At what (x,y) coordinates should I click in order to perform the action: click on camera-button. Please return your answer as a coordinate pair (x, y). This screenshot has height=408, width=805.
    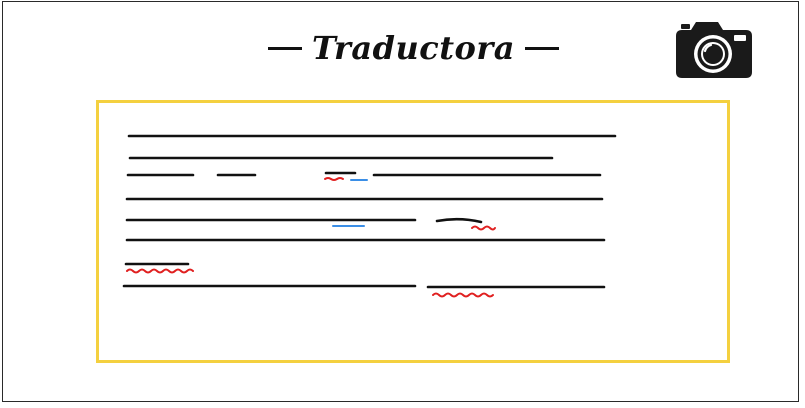
    Looking at the image, I should click on (714, 49).